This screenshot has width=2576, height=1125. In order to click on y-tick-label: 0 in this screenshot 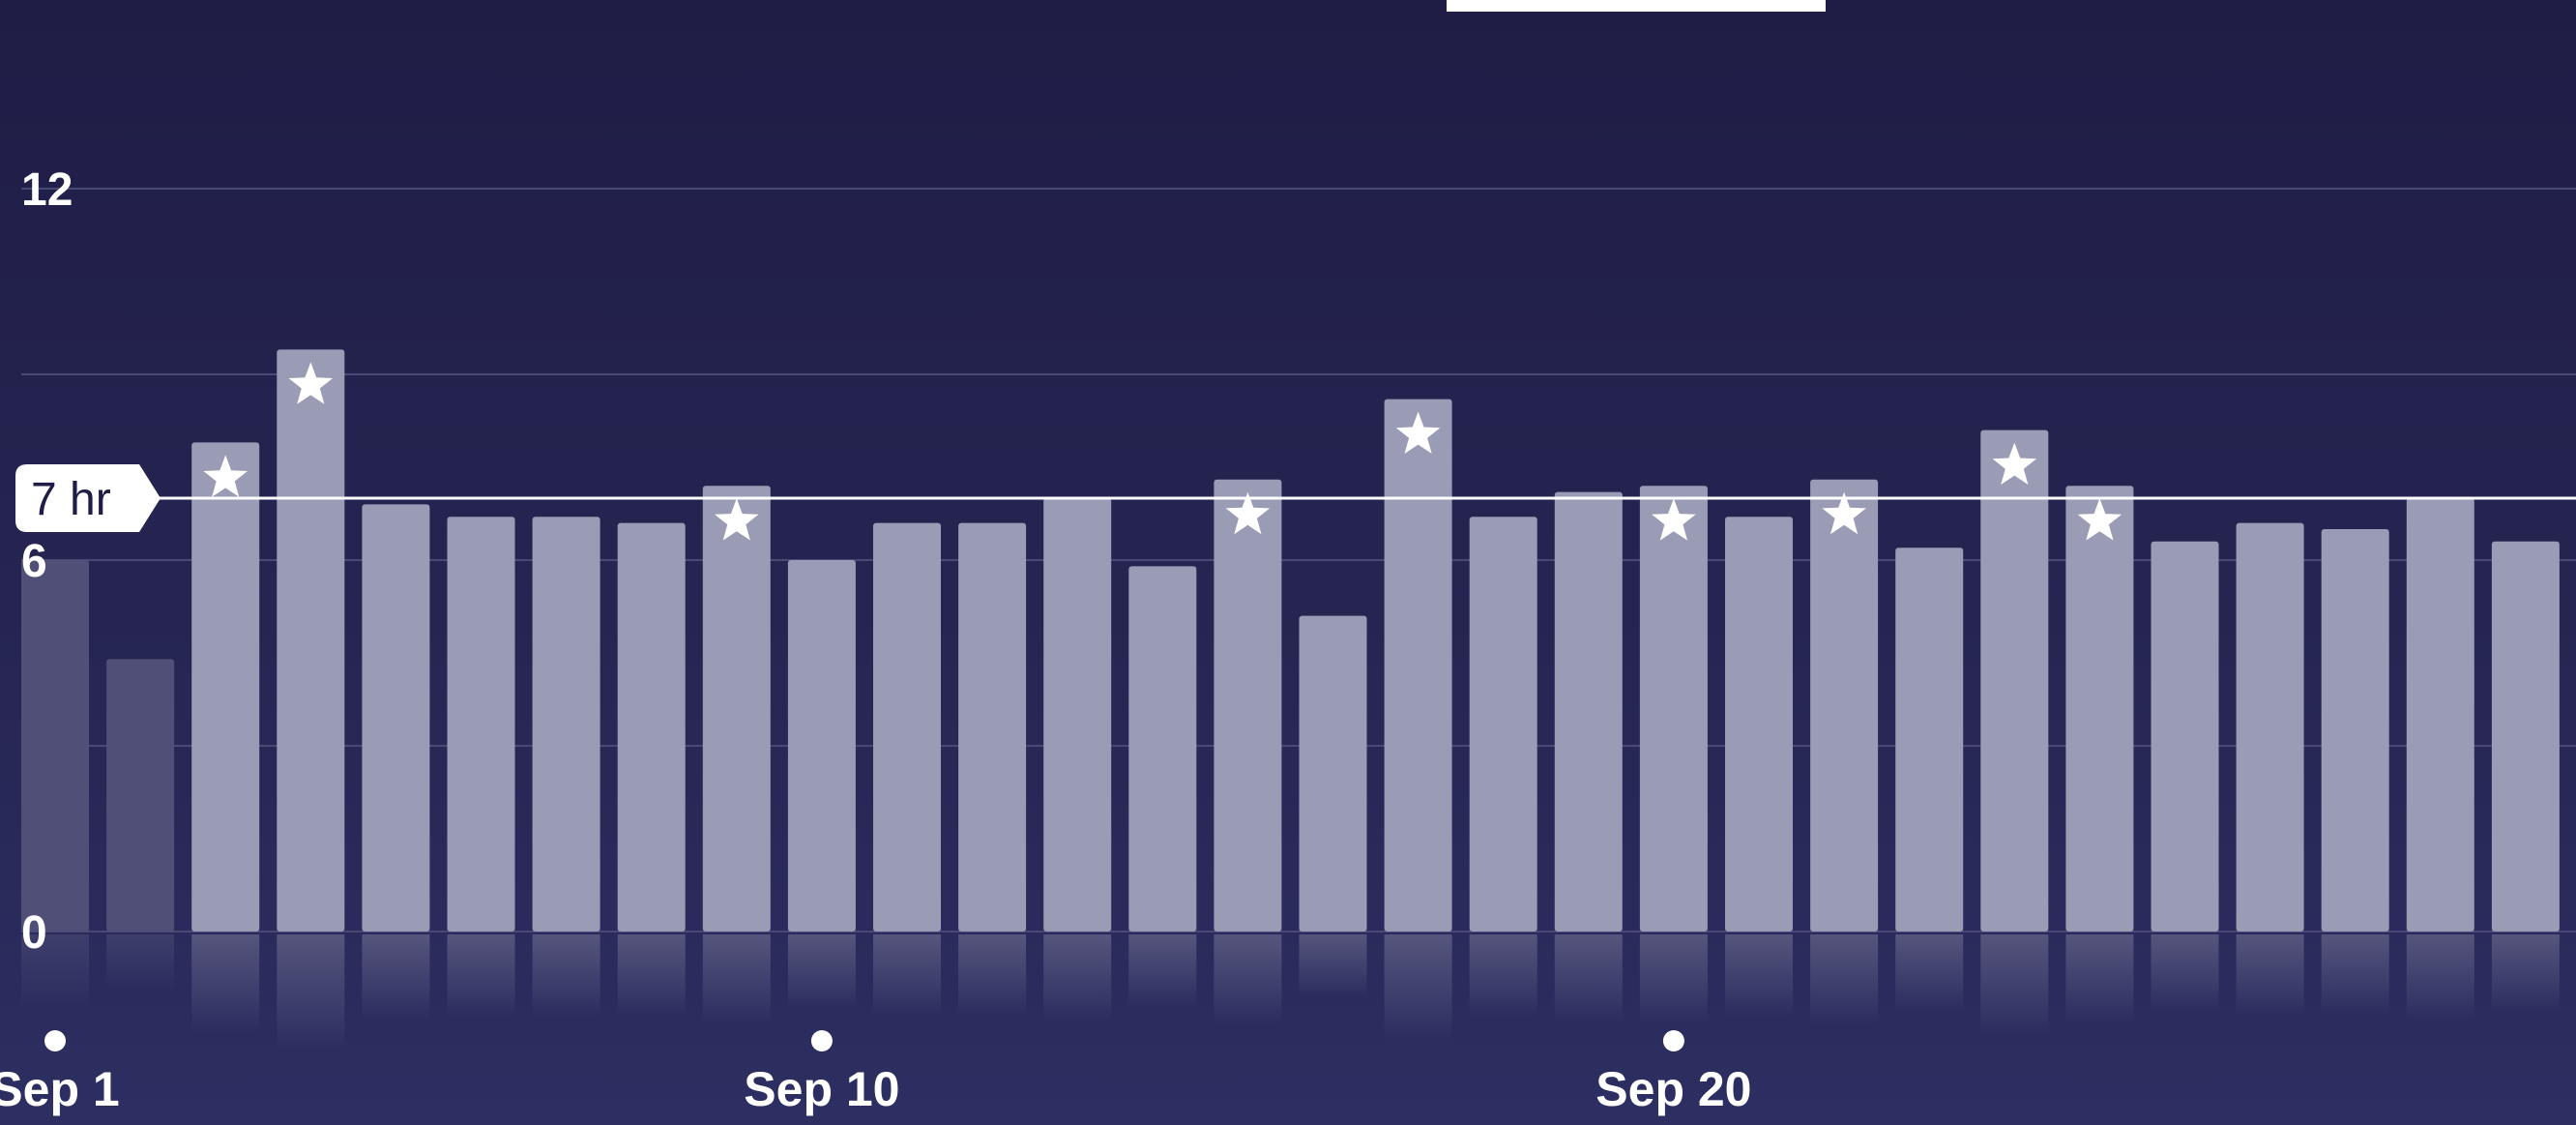, I will do `click(34, 933)`.